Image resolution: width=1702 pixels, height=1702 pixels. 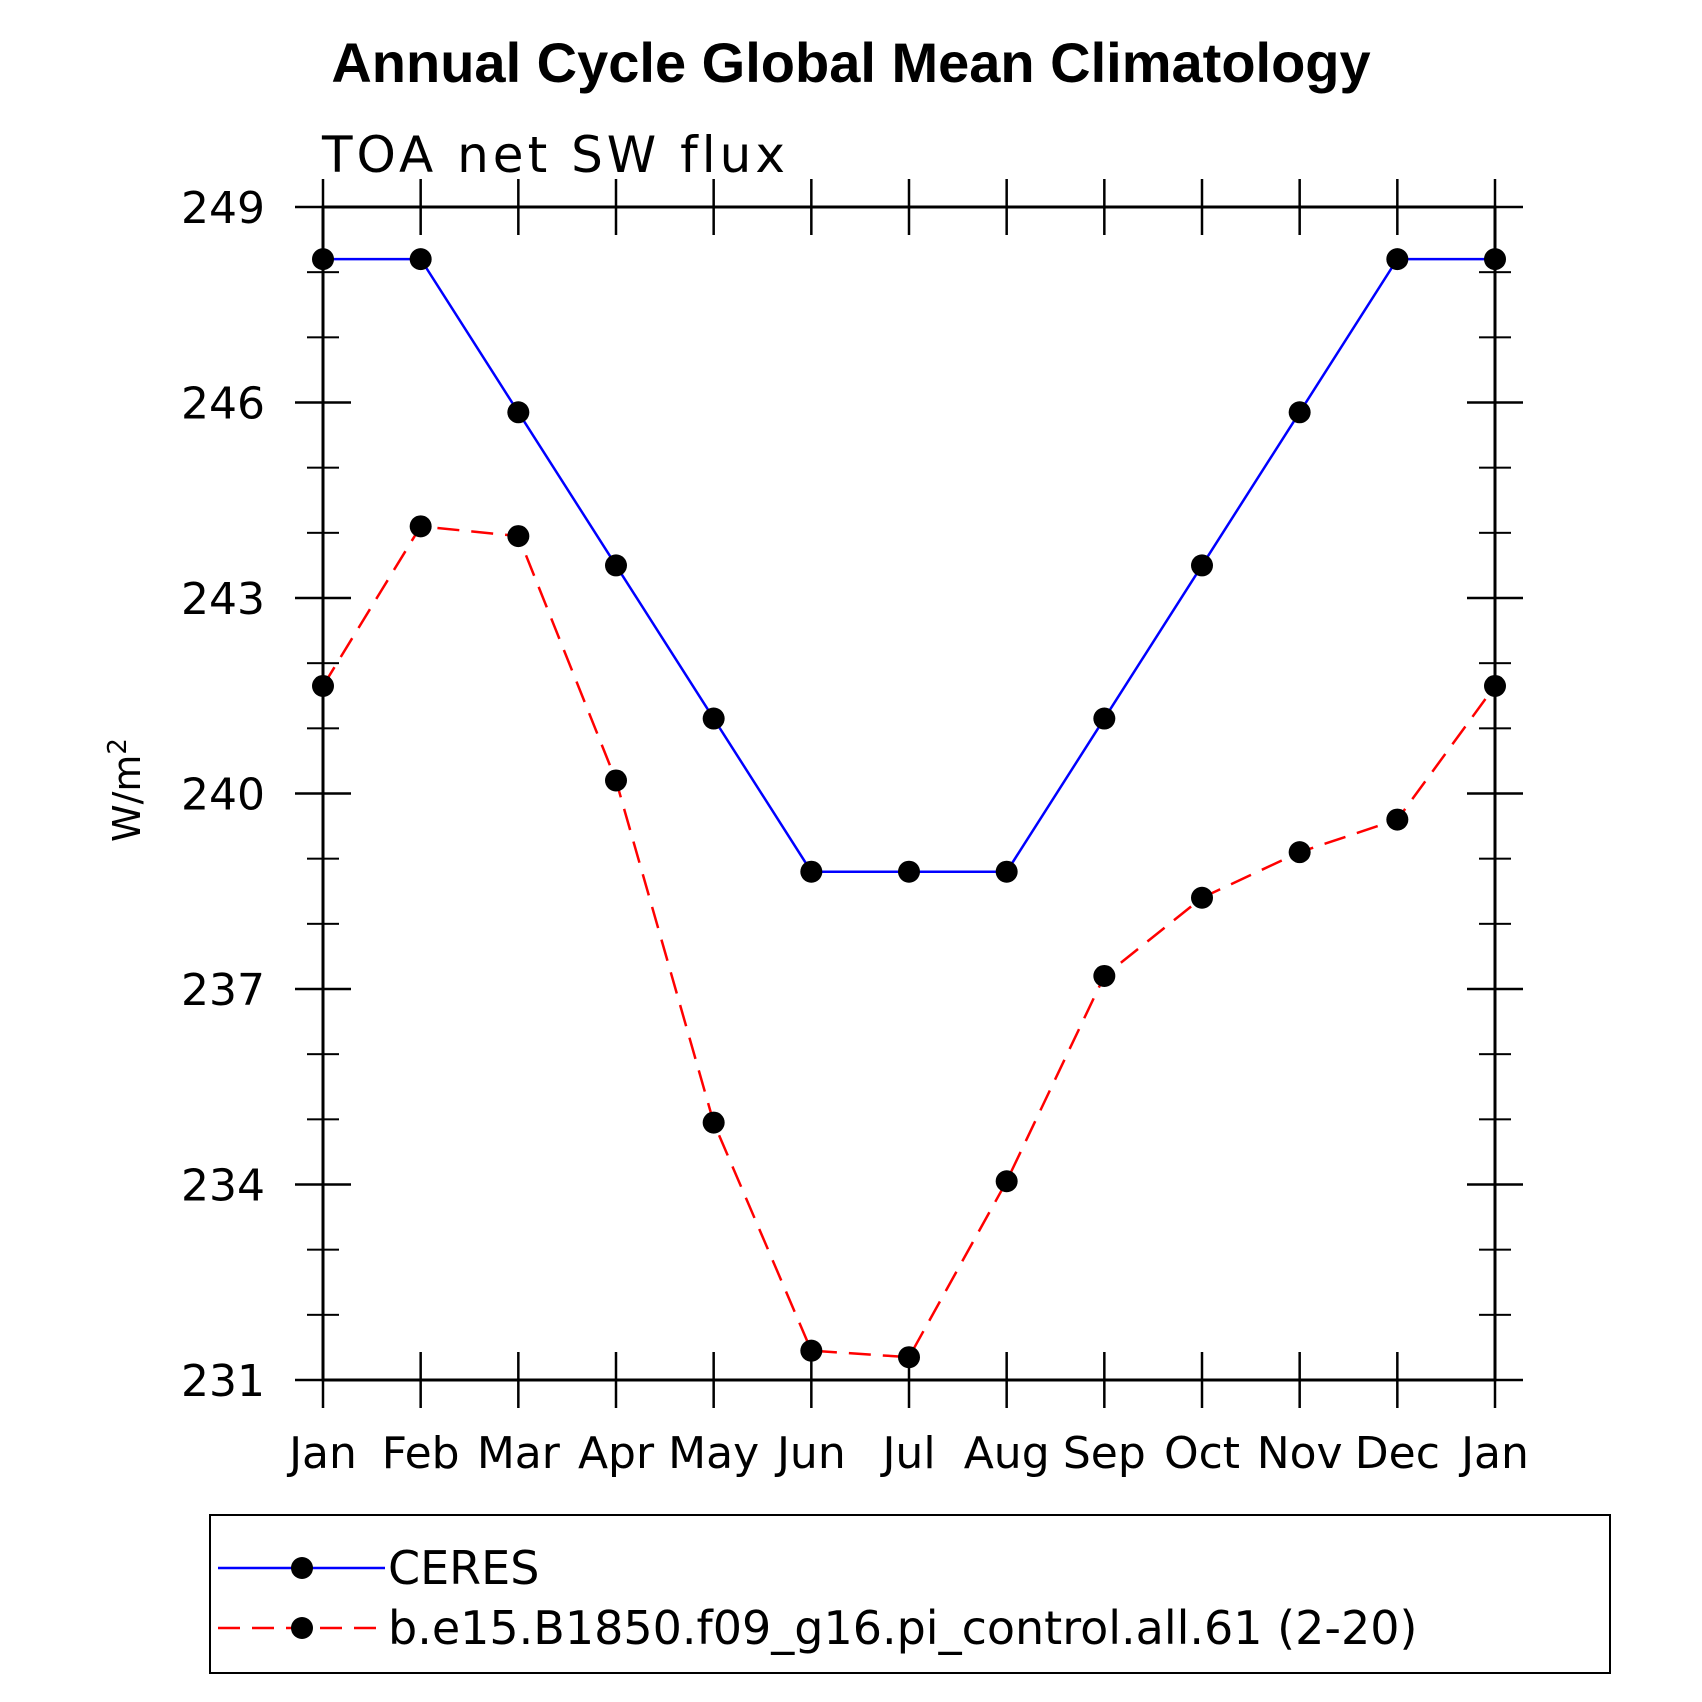 I want to click on x-tick-label: Aug, so click(x=1007, y=1453).